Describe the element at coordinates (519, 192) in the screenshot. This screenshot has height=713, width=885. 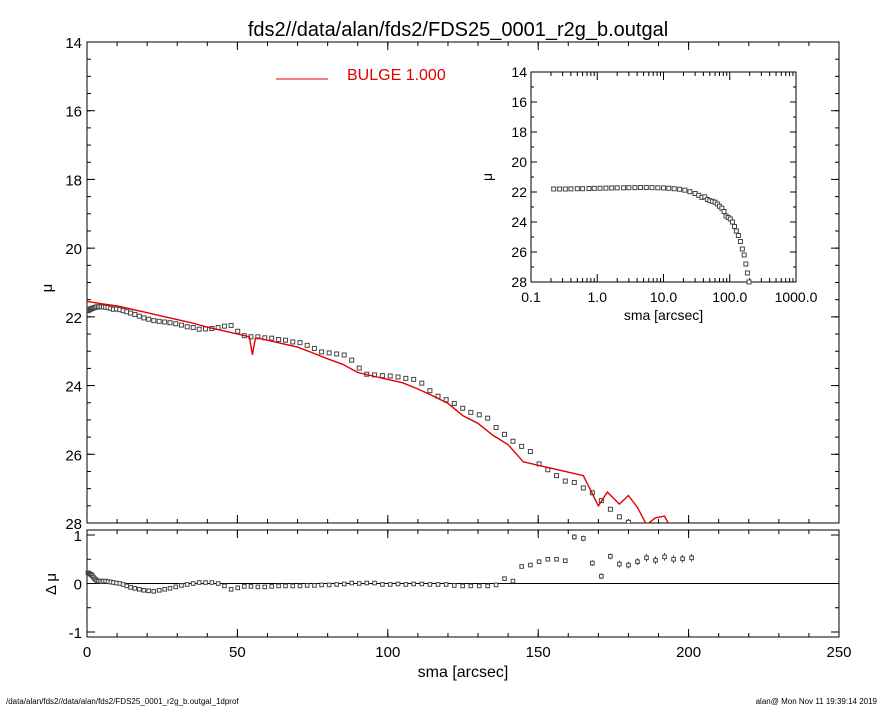
I see `inset-y-tick-label: 22` at that location.